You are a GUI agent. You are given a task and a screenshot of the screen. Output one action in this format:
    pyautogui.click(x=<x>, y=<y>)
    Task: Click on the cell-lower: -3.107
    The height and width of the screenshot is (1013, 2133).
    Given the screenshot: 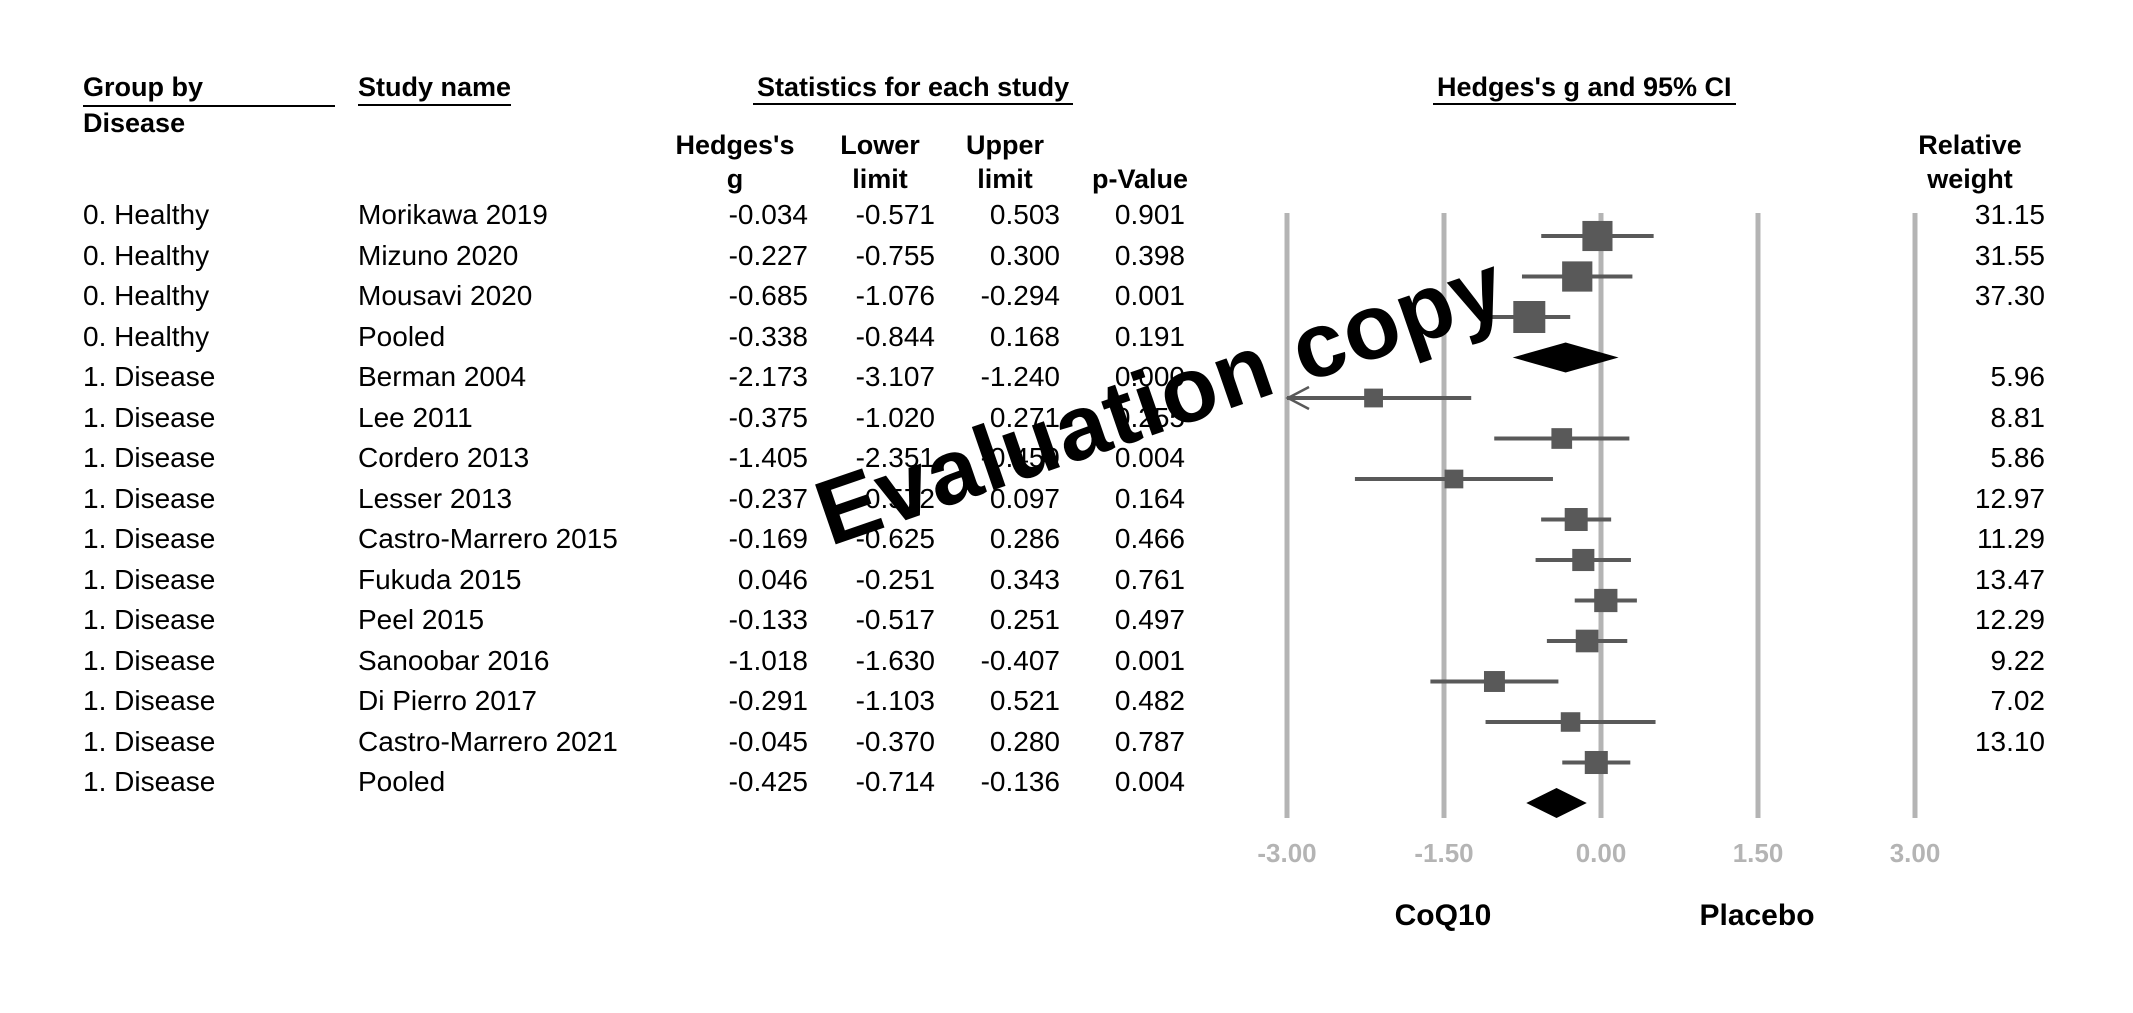 What is the action you would take?
    pyautogui.click(x=895, y=376)
    